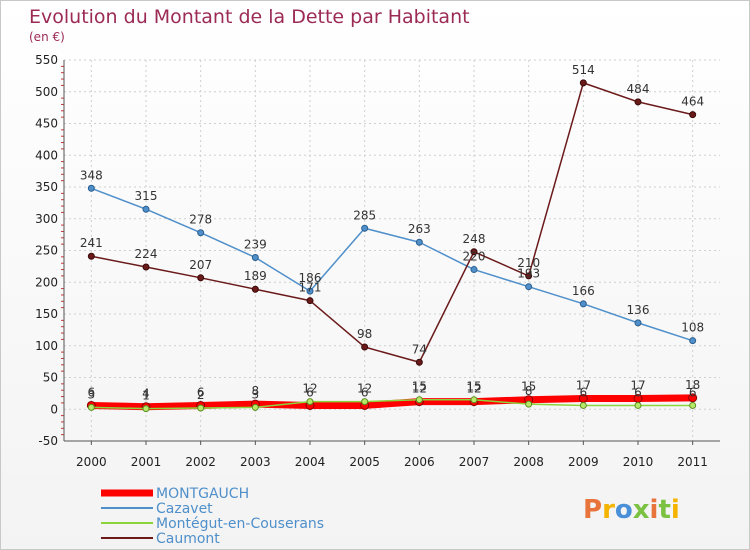 This screenshot has width=750, height=550. I want to click on y-tick-label: 450, so click(46, 124).